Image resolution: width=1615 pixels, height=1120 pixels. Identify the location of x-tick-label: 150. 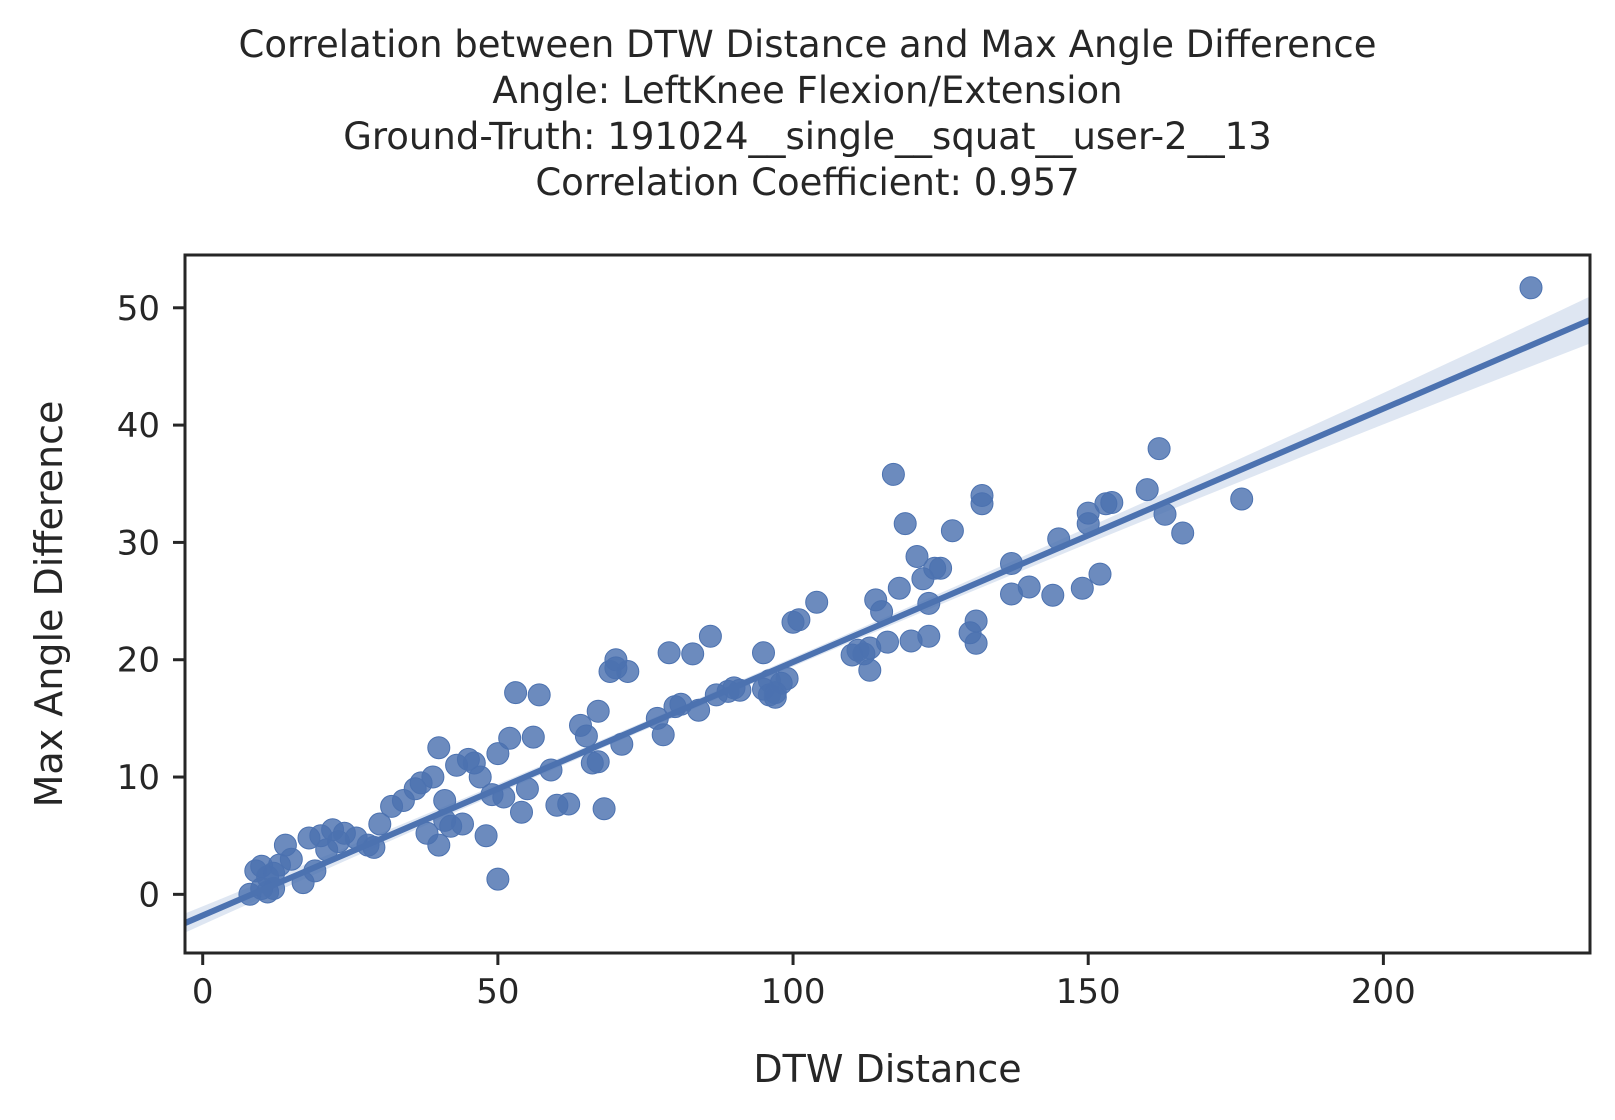
(1088, 992).